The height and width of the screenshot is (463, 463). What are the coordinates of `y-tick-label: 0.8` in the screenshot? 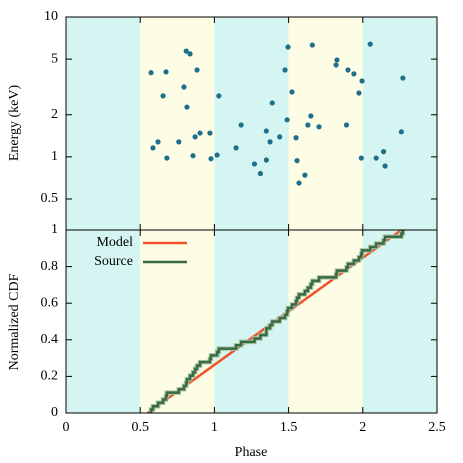 It's located at (50, 266).